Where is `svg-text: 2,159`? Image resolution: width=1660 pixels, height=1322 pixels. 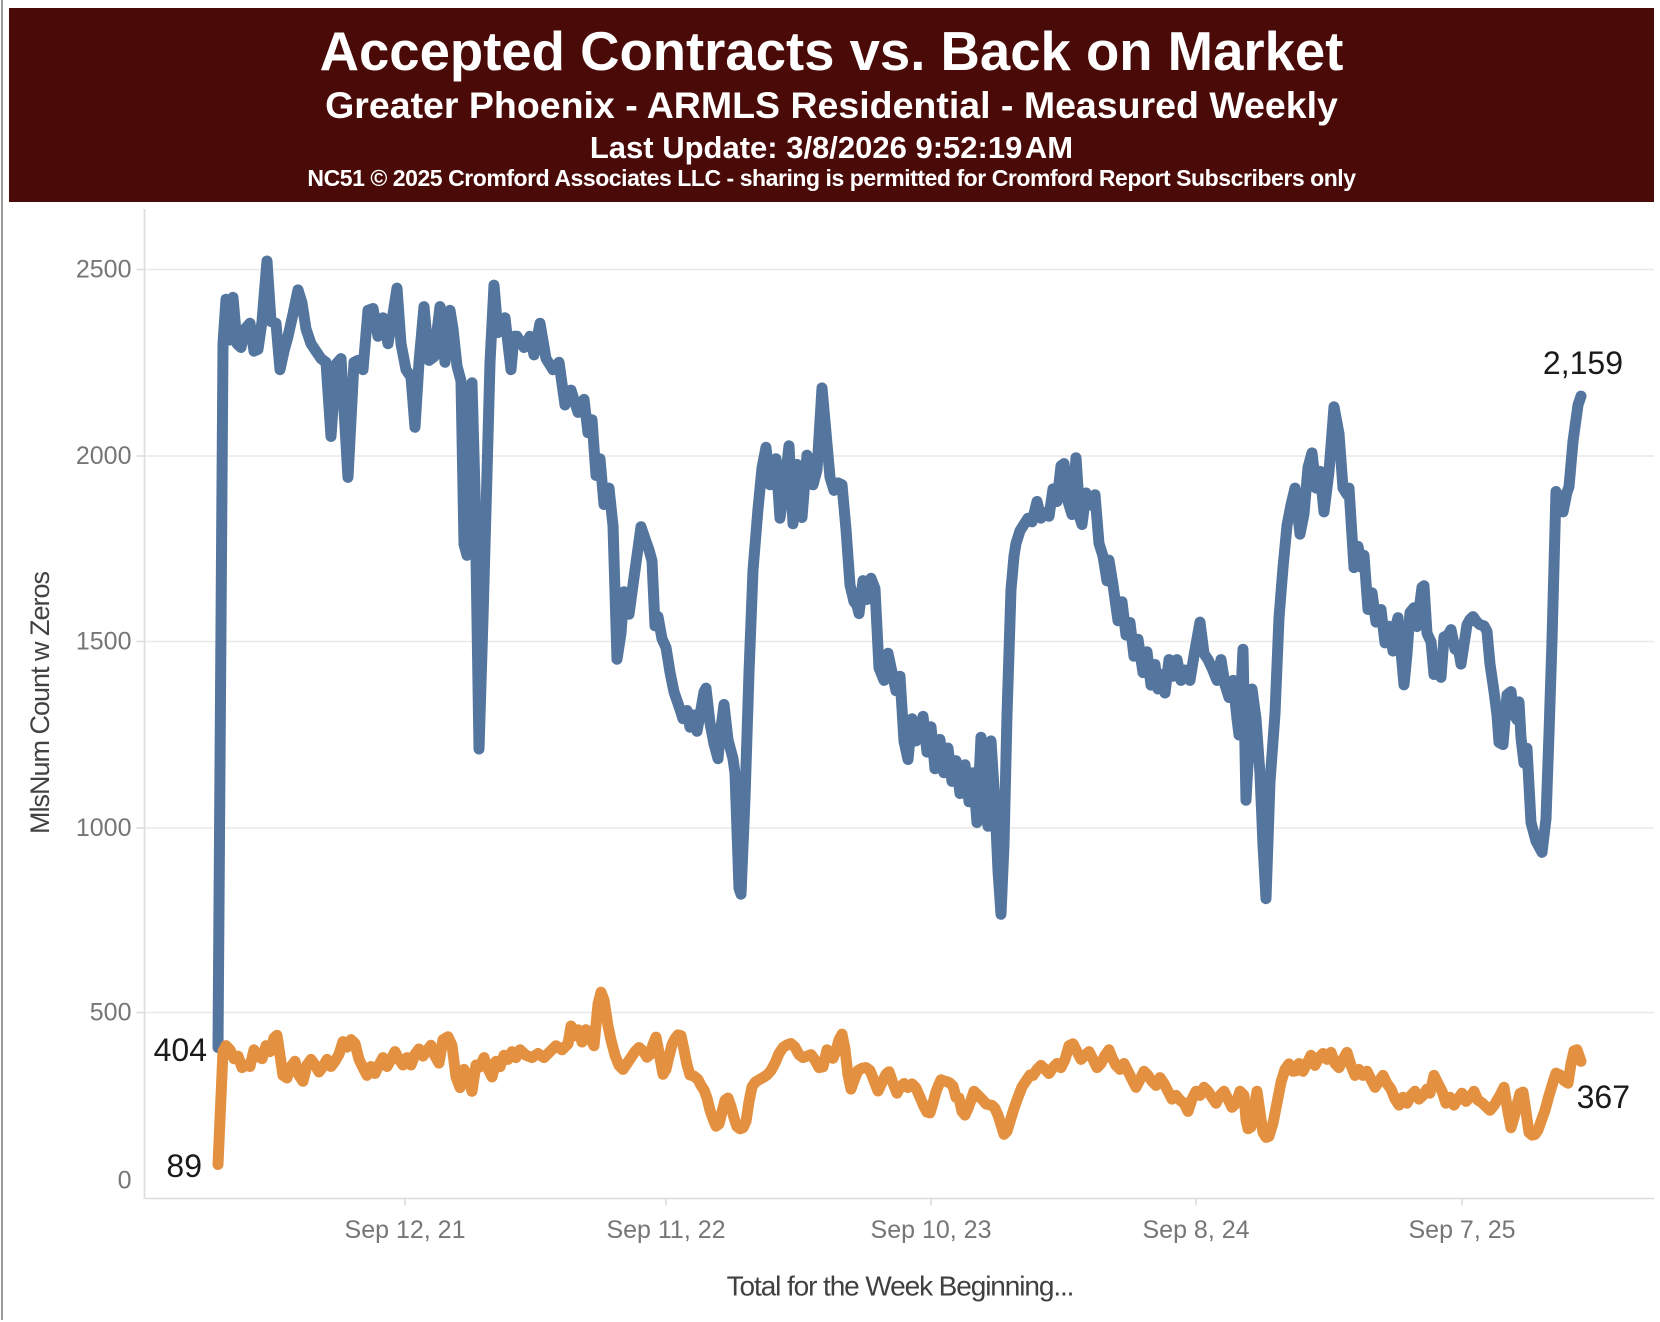
svg-text: 2,159 is located at coordinates (1583, 363).